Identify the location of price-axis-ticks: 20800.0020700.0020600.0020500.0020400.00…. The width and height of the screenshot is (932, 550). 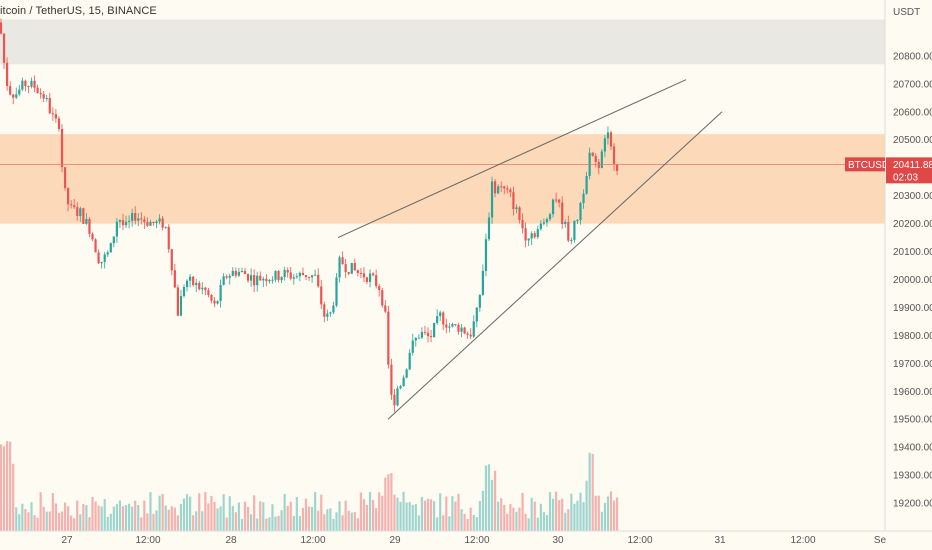
(912, 280).